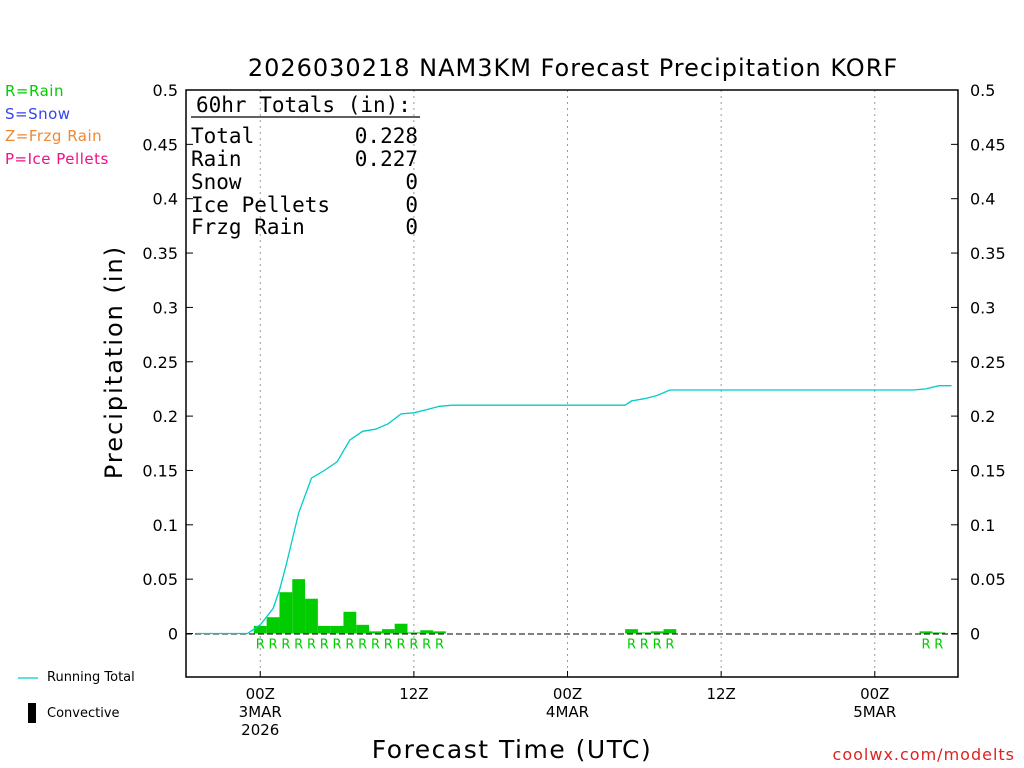 The image size is (1024, 768). What do you see at coordinates (260, 205) in the screenshot?
I see `totals-label-ice-pellets: Ice Pellets` at bounding box center [260, 205].